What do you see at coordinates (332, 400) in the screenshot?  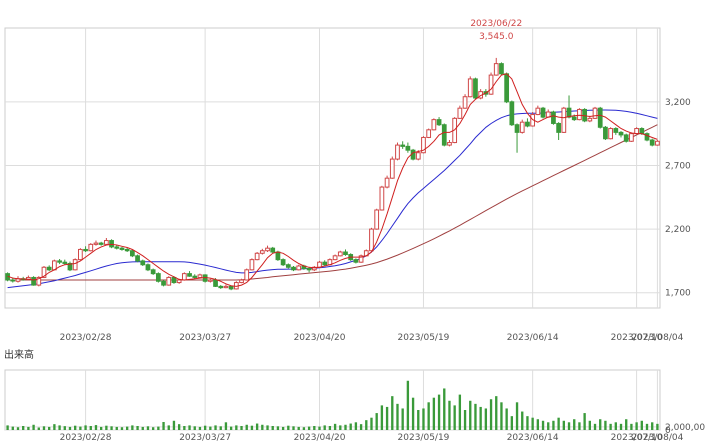 I see `volume-panel-frame` at bounding box center [332, 400].